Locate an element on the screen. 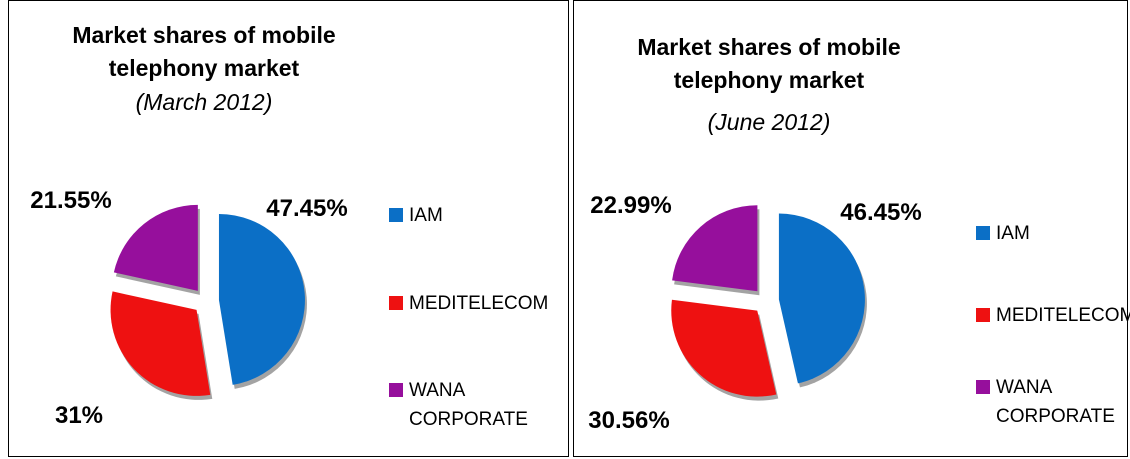 Image resolution: width=1130 pixels, height=459 pixels. data-label: 30.56% is located at coordinates (629, 420).